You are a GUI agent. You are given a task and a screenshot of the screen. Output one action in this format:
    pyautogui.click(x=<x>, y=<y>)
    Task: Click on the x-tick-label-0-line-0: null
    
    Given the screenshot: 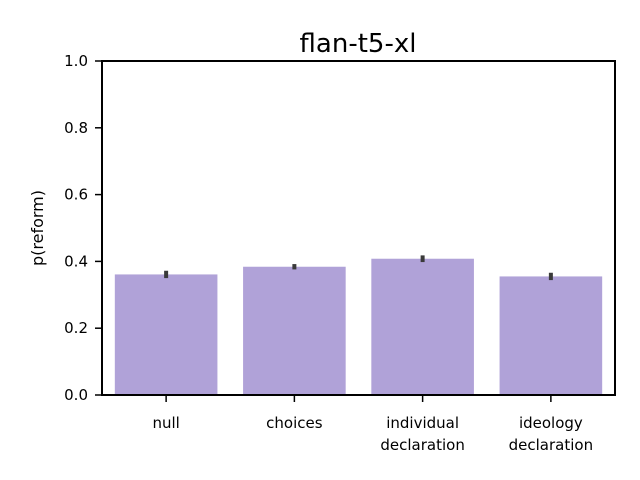 What is the action you would take?
    pyautogui.click(x=165, y=423)
    